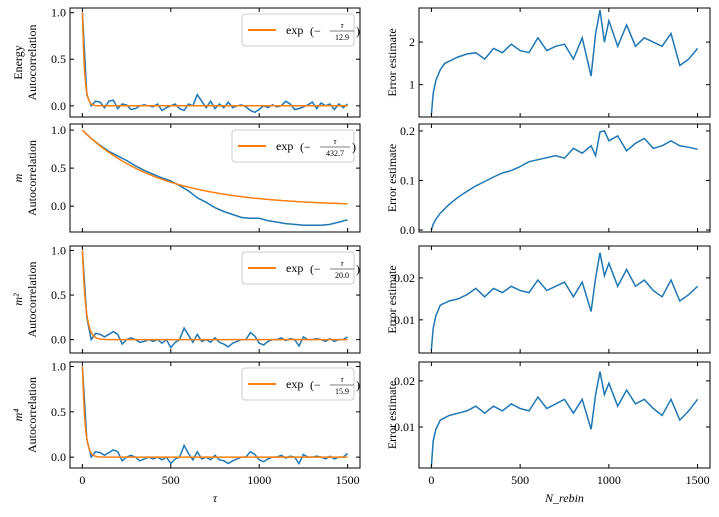 This screenshot has height=517, width=719. I want to click on legend: exp (− τ 15.9), so click(300, 384).